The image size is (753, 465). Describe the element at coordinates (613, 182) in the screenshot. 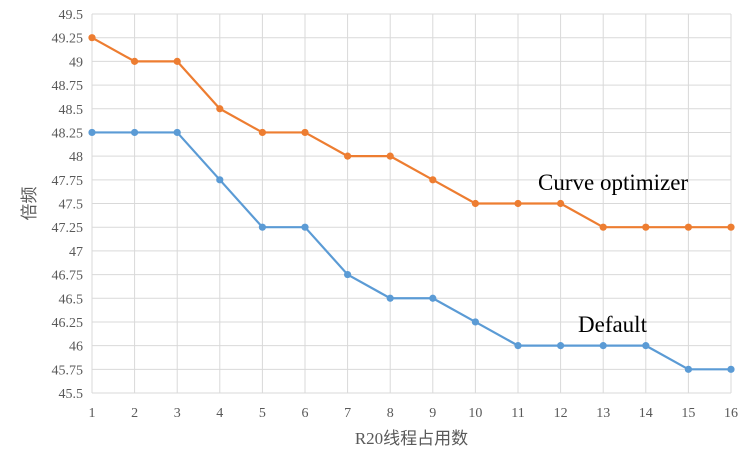

I see `series-label: Curve optimizer` at that location.